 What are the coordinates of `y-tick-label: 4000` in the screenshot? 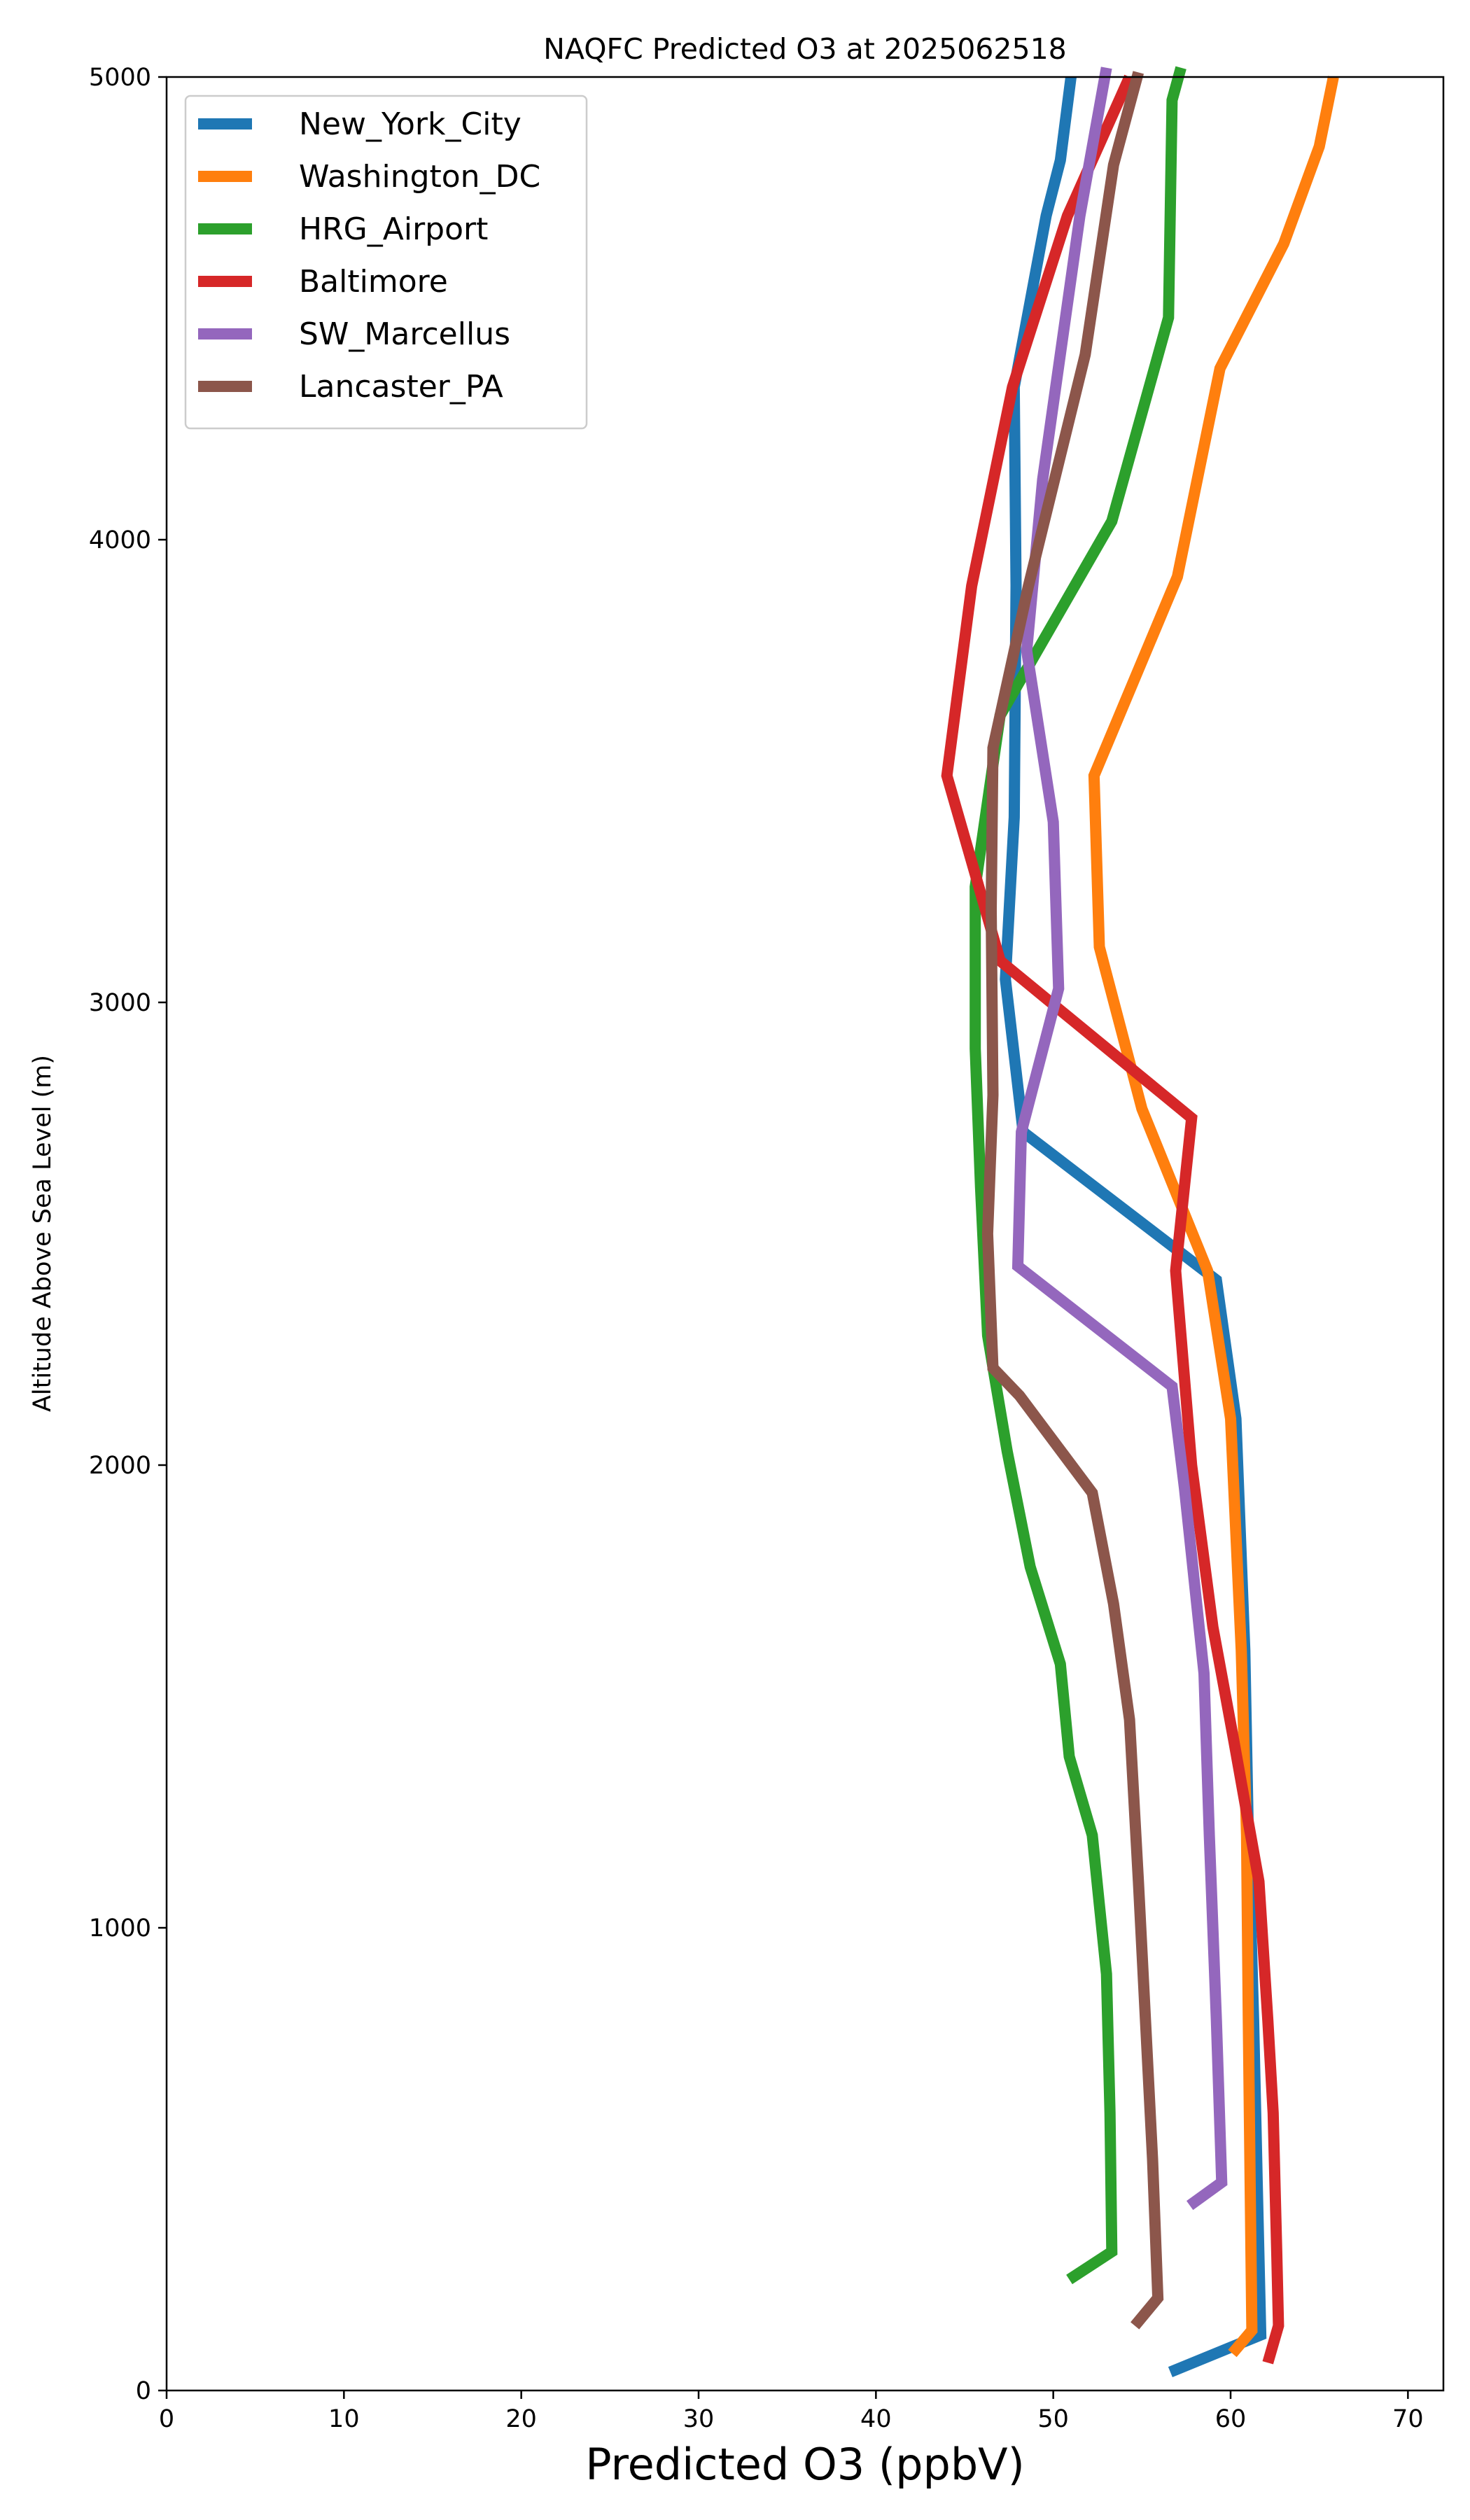 It's located at (120, 540).